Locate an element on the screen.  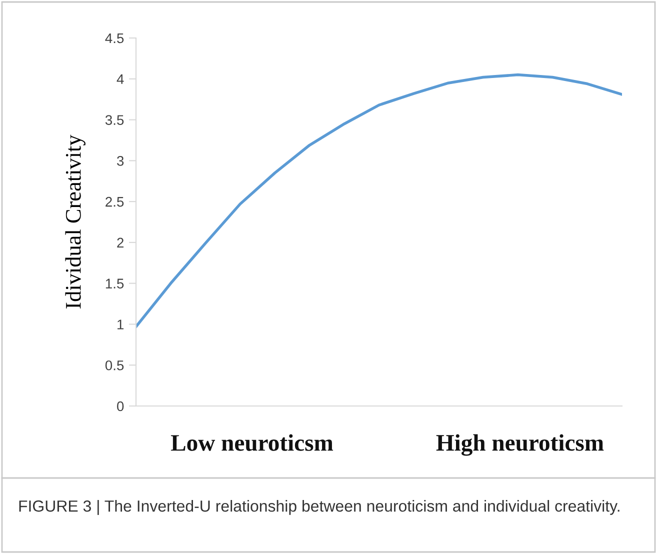
y-tick-label: 4 is located at coordinates (120, 79).